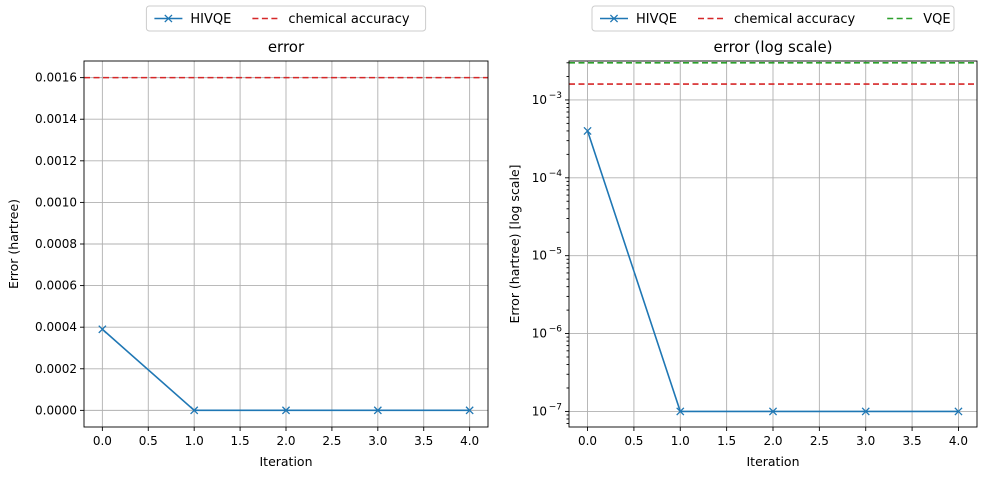 The width and height of the screenshot is (983, 477). Describe the element at coordinates (56, 78) in the screenshot. I see `y-tick-label: 0.0016` at that location.